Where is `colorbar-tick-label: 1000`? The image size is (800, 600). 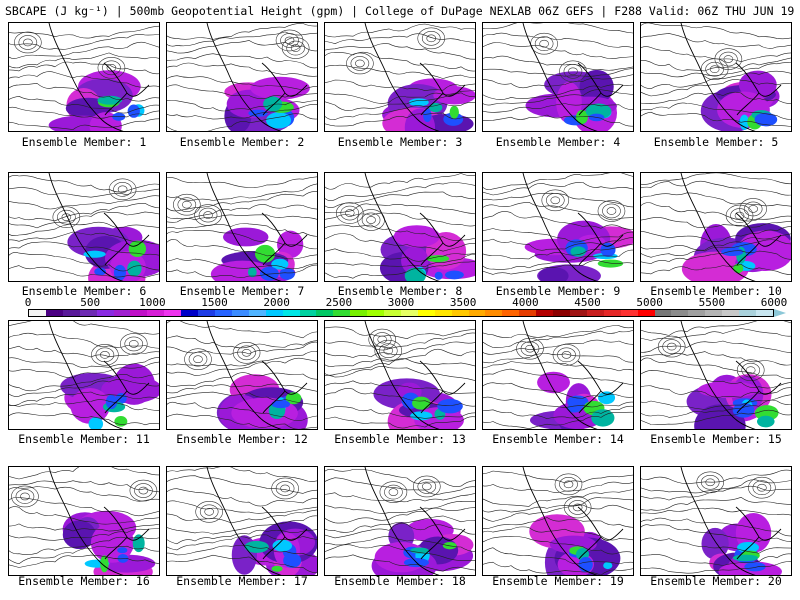
colorbar-tick-label: 1000 is located at coordinates (152, 302).